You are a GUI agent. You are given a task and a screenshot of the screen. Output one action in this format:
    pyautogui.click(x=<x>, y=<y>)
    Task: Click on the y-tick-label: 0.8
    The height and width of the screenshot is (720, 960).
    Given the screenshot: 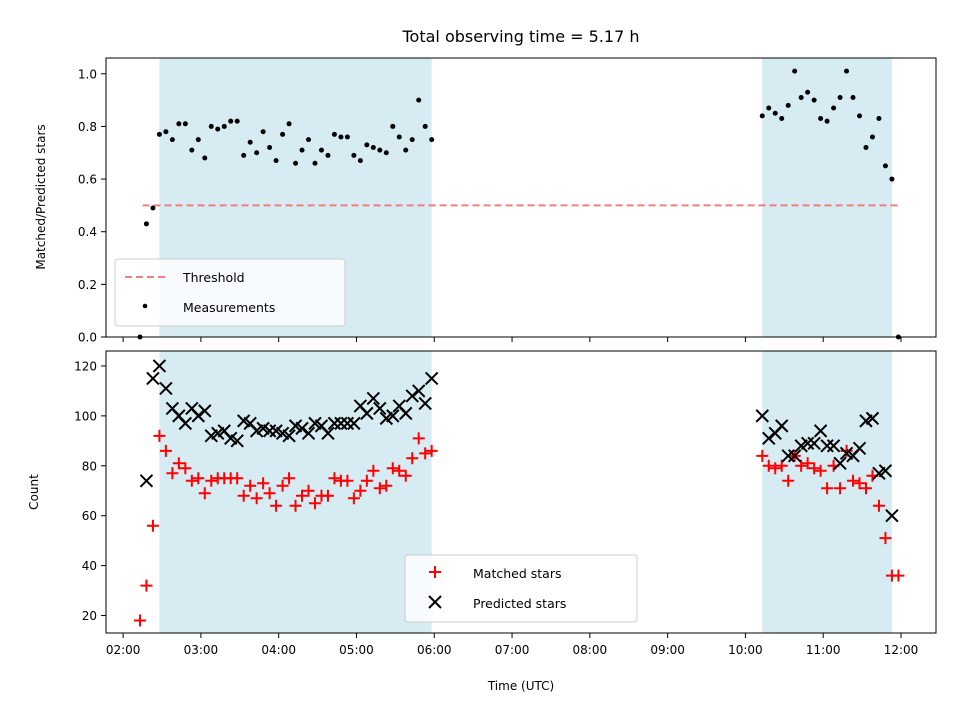 What is the action you would take?
    pyautogui.click(x=87, y=127)
    